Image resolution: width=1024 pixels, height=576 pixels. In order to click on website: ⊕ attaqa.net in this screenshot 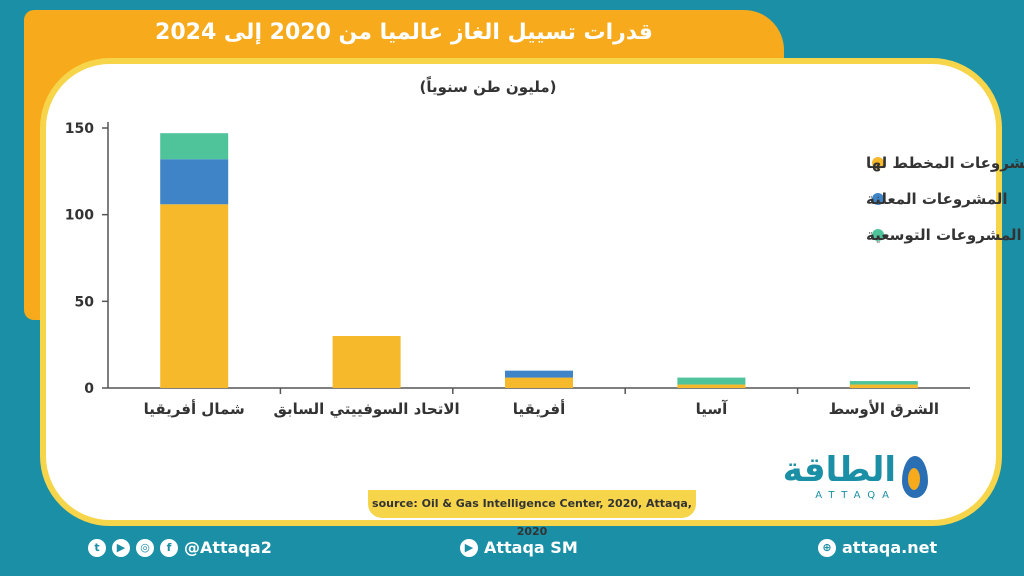, I will do `click(877, 547)`.